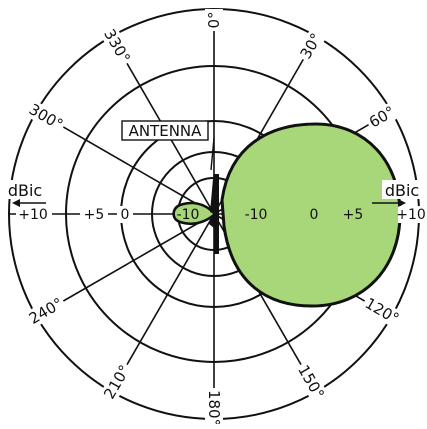 The height and width of the screenshot is (429, 427). I want to click on antenna-leader, so click(212, 154).